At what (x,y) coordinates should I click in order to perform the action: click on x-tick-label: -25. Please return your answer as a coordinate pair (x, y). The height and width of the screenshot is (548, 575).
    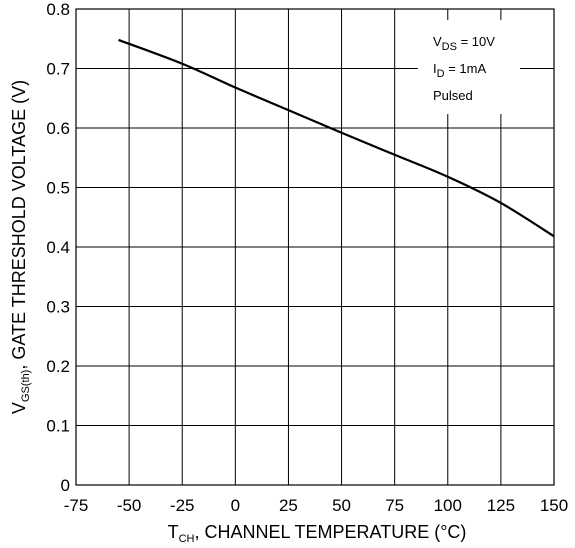
    Looking at the image, I should click on (182, 505).